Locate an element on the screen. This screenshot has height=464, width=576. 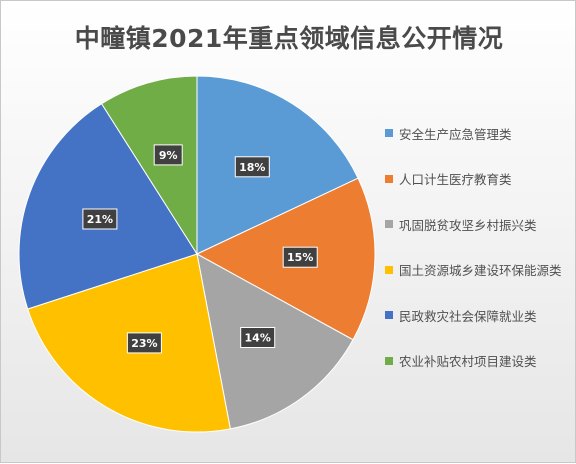
legend-item: 民政救灾社会保障就业类 is located at coordinates (473, 315).